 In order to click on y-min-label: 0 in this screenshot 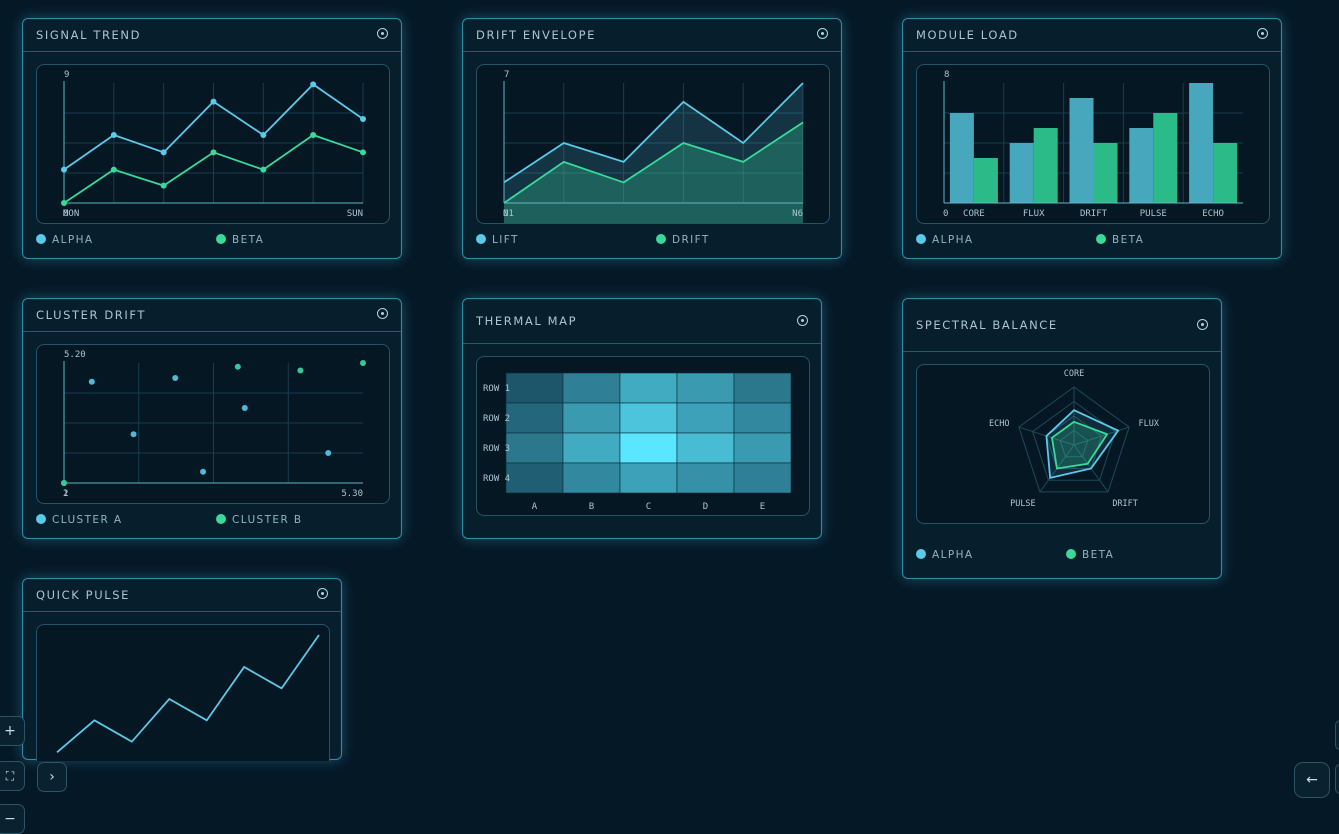, I will do `click(65, 214)`.